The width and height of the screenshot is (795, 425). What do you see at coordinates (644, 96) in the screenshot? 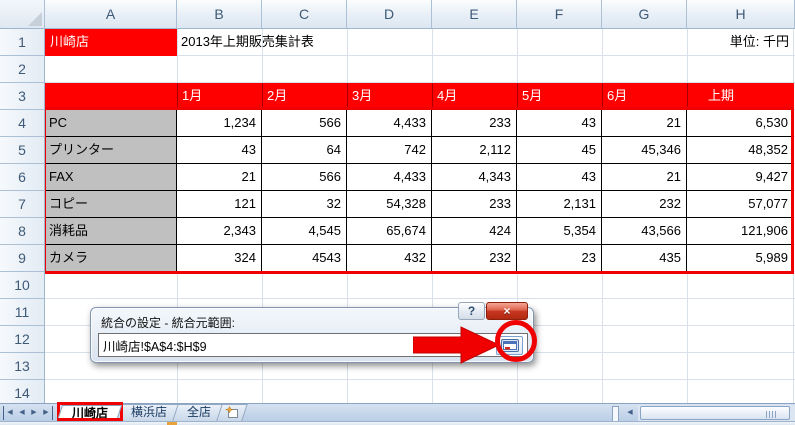
I see `month-header-cell: 6月` at bounding box center [644, 96].